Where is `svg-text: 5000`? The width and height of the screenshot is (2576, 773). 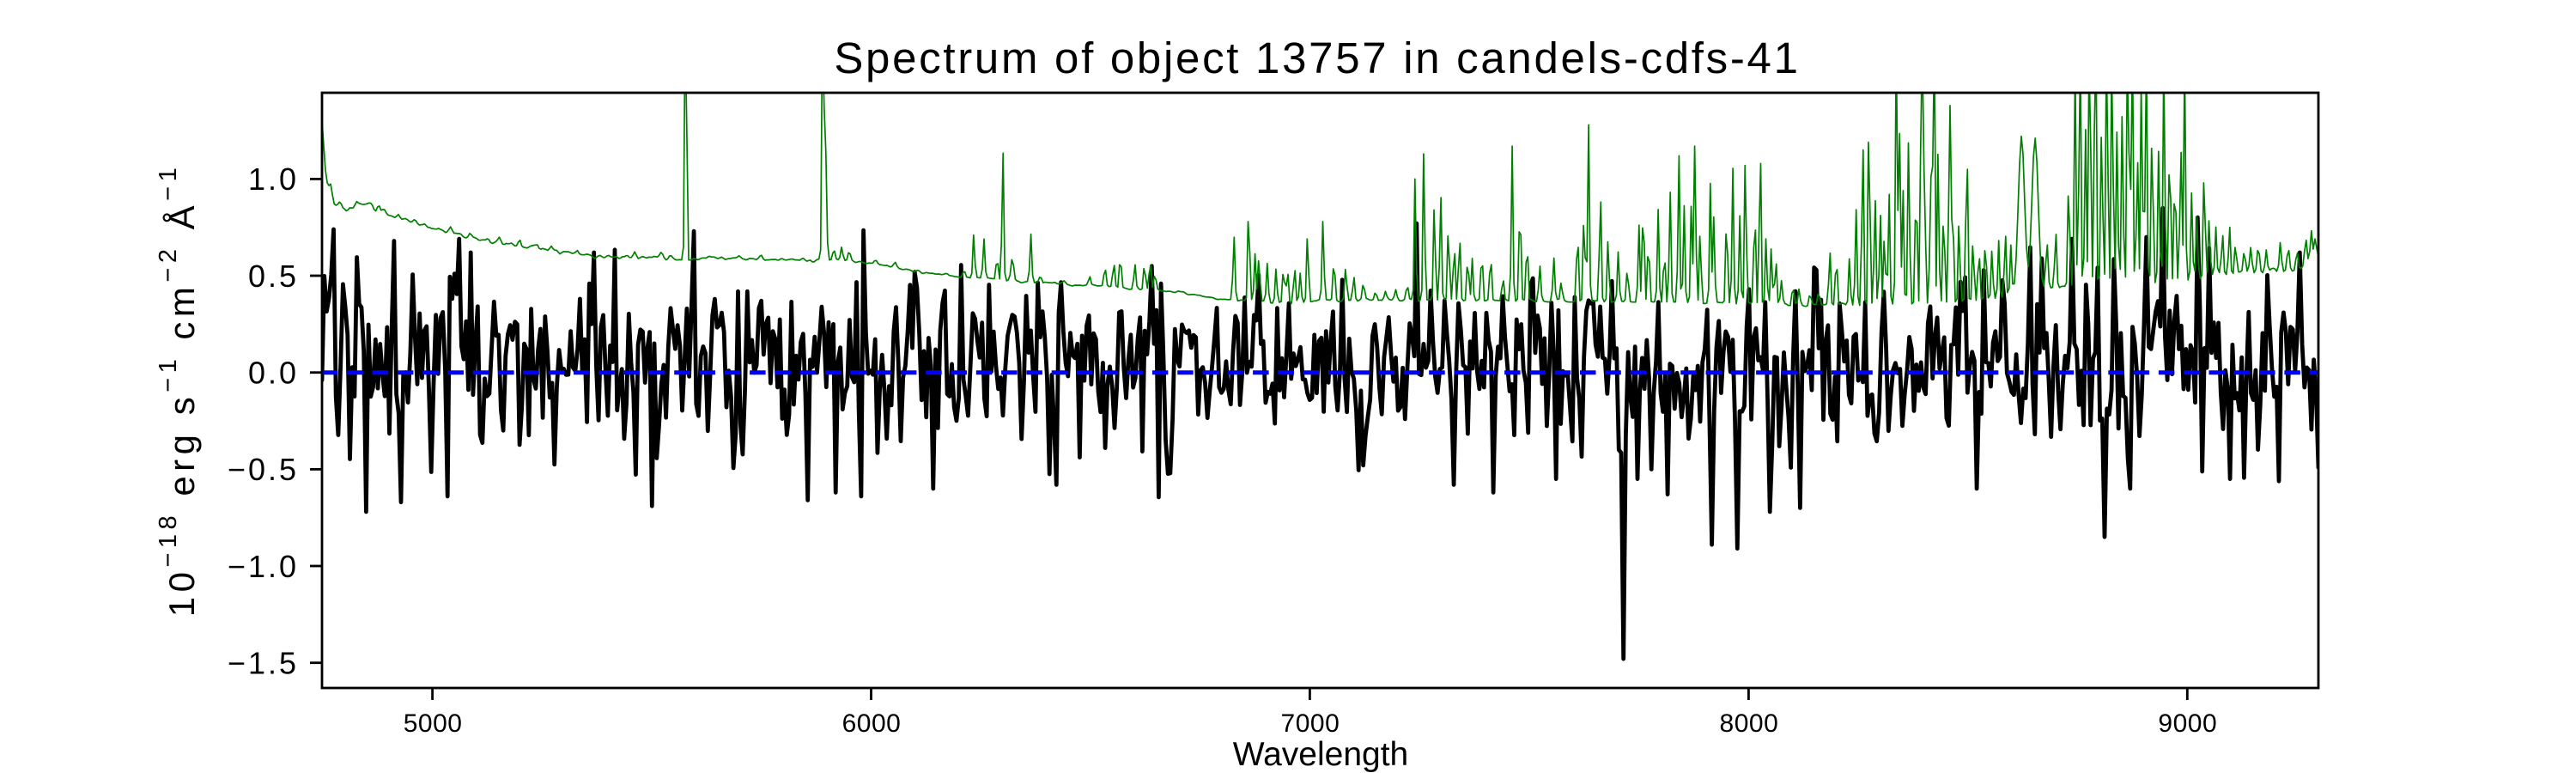 svg-text: 5000 is located at coordinates (433, 723).